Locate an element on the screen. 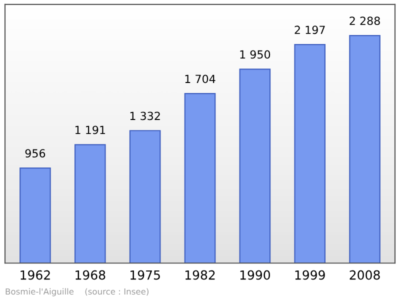 The image size is (400, 299). x-tick-label: 1968 is located at coordinates (91, 275).